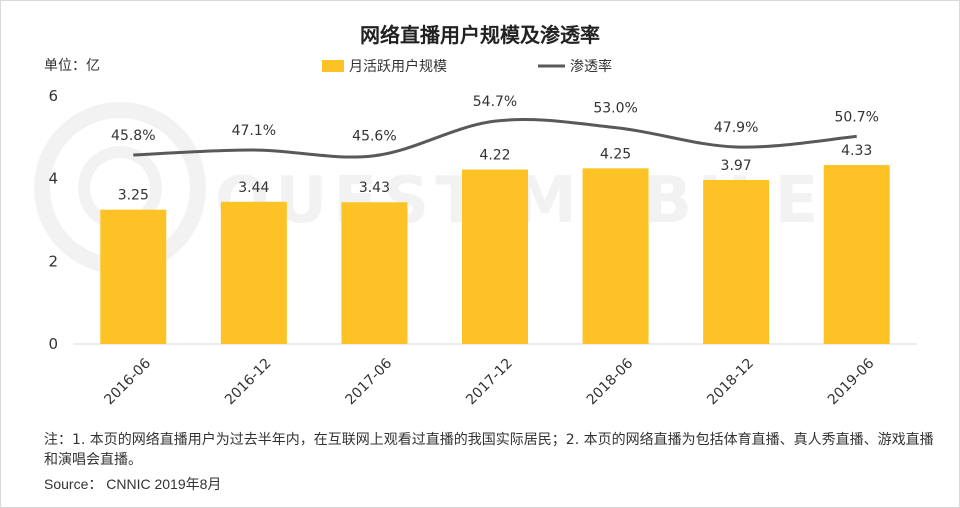 The image size is (960, 508). I want to click on x-tick-label: 2019-06, so click(851, 381).